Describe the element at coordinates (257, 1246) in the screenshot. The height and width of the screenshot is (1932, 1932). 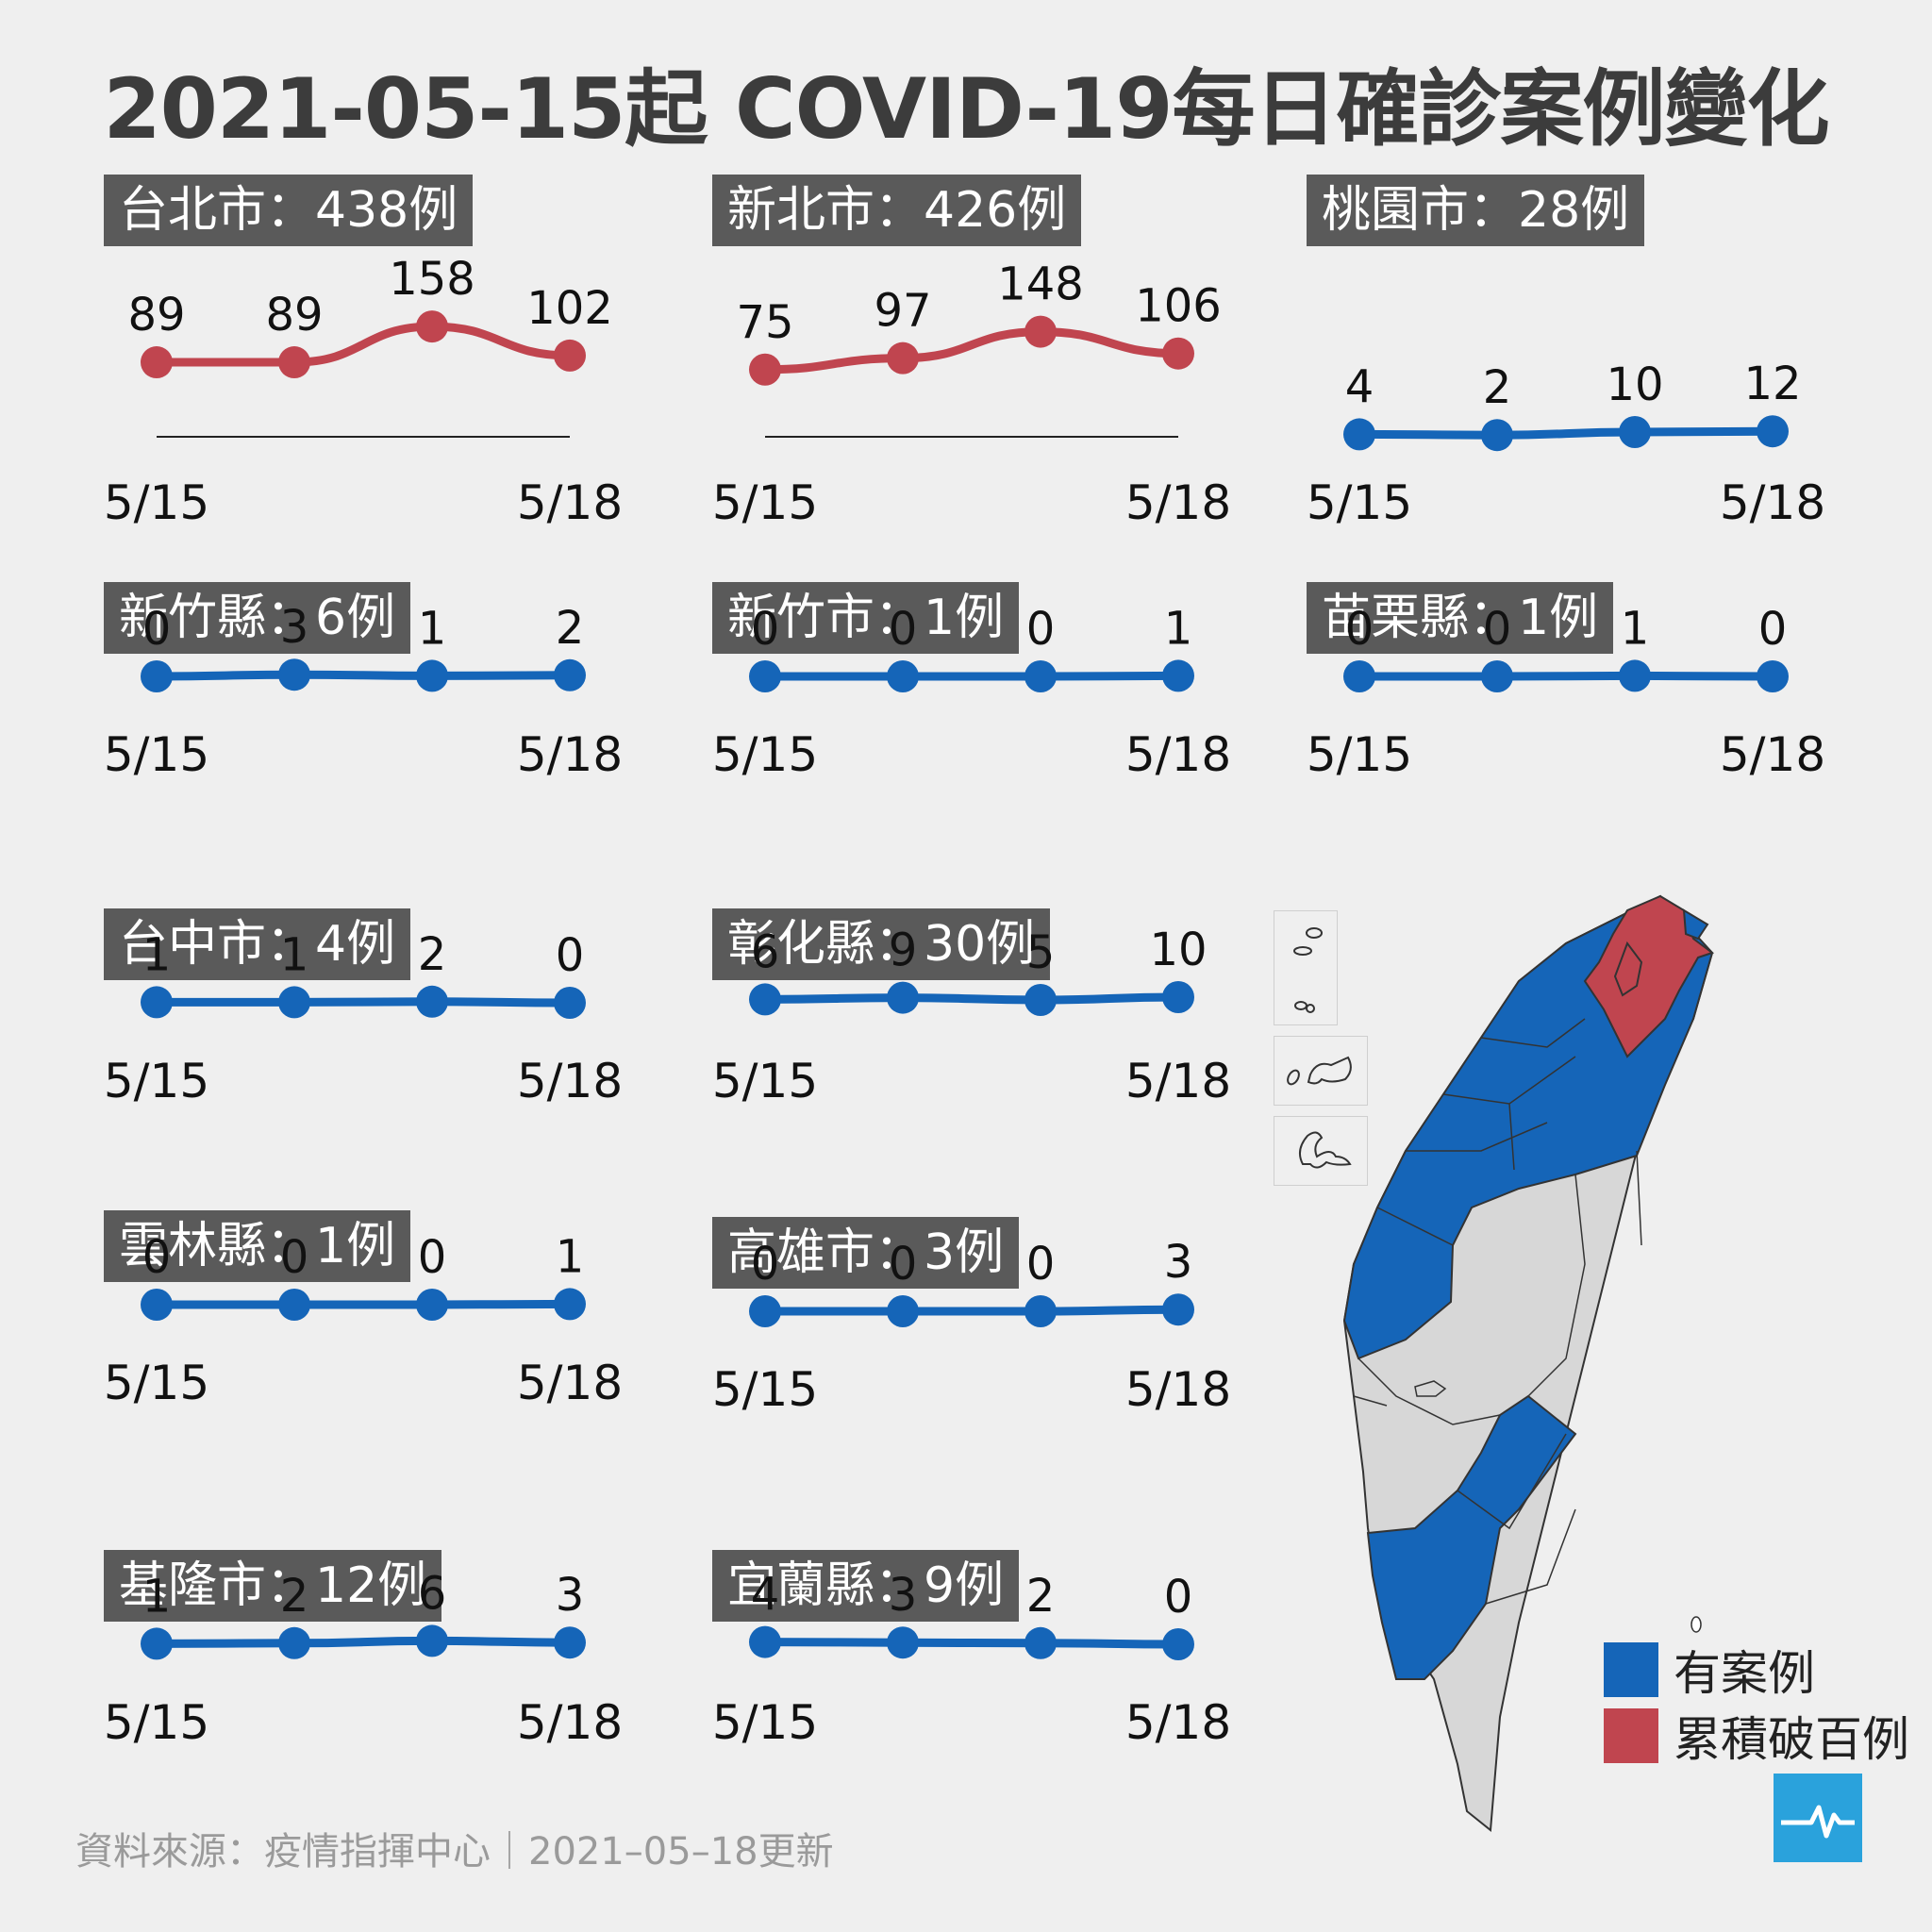
I see `panel-title: 雲林縣：1例` at that location.